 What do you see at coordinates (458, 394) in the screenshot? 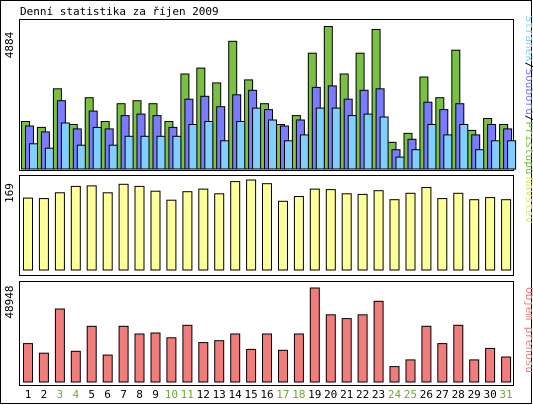
I see `day-label-28: 28` at bounding box center [458, 394].